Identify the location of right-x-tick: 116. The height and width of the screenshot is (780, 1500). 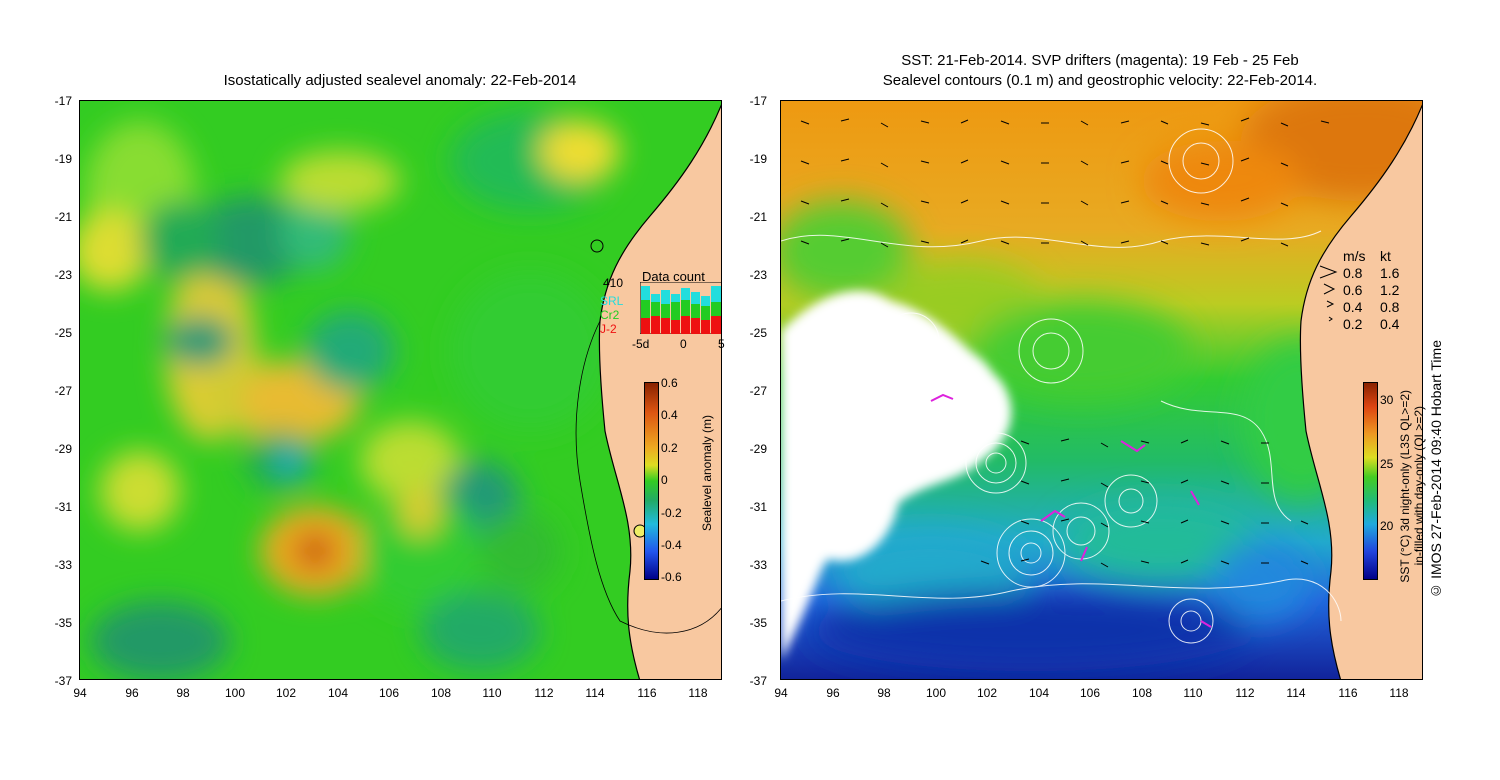
(1348, 693).